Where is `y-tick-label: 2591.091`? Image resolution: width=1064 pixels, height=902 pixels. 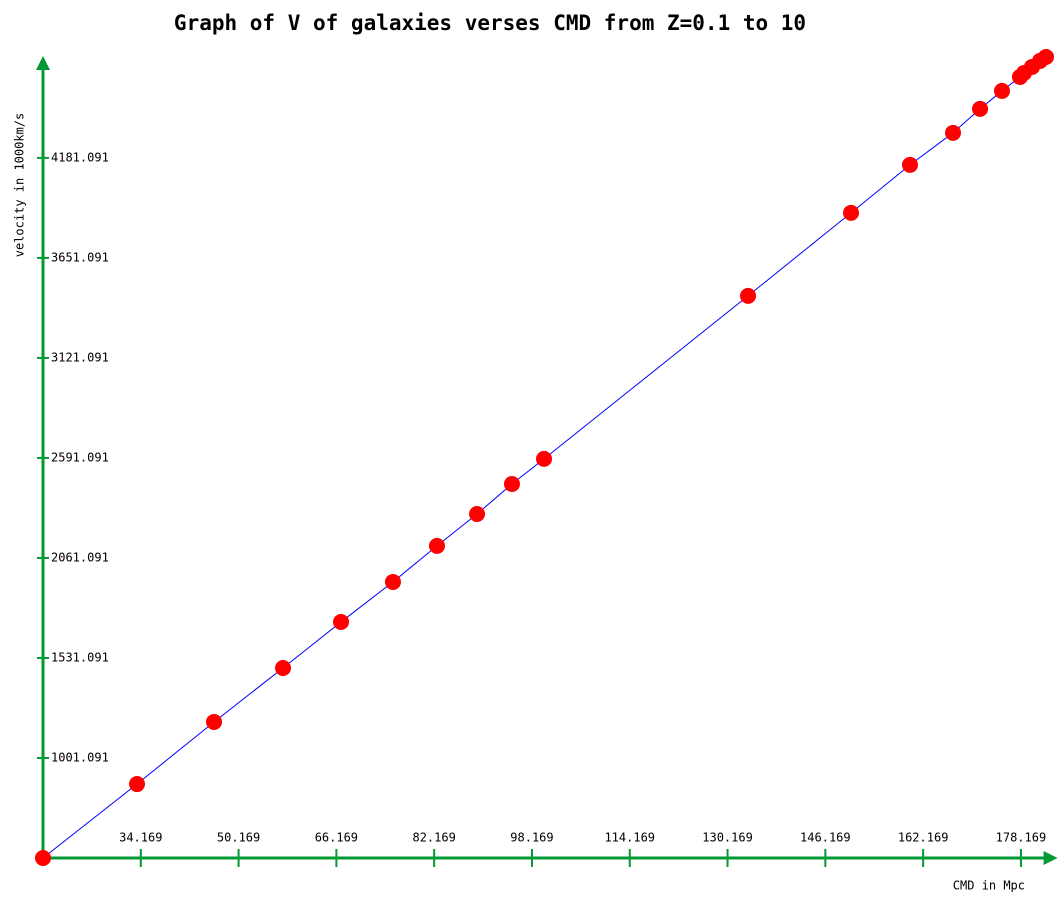 y-tick-label: 2591.091 is located at coordinates (80, 457).